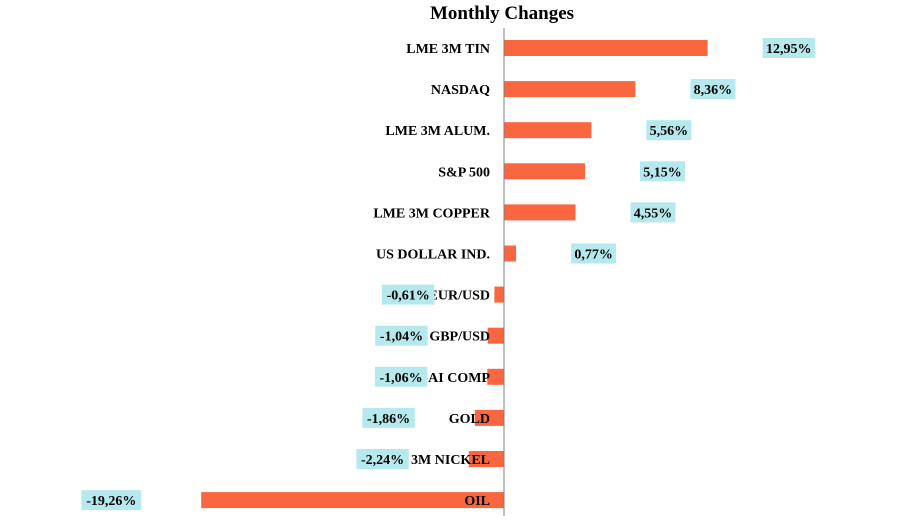 This screenshot has height=523, width=900. What do you see at coordinates (548, 130) in the screenshot?
I see `bar-lme-3m-alum` at bounding box center [548, 130].